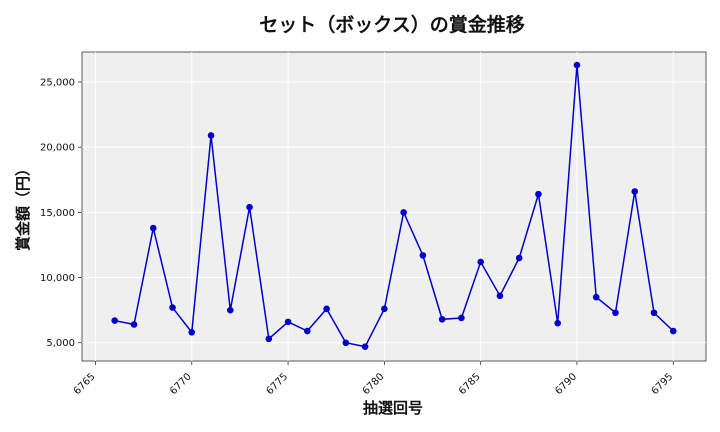 The height and width of the screenshot is (432, 720). What do you see at coordinates (277, 384) in the screenshot?
I see `x-tick-label: 6775` at bounding box center [277, 384].